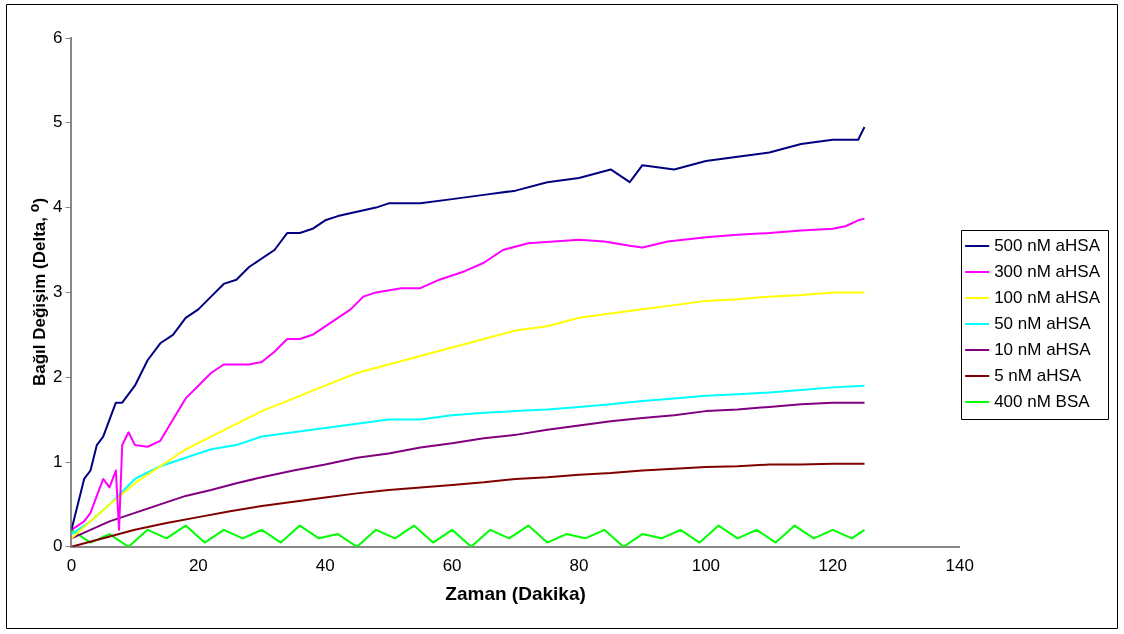 Image resolution: width=1124 pixels, height=634 pixels. Describe the element at coordinates (1047, 271) in the screenshot. I see `legend-label: 300 nM aHSA` at that location.